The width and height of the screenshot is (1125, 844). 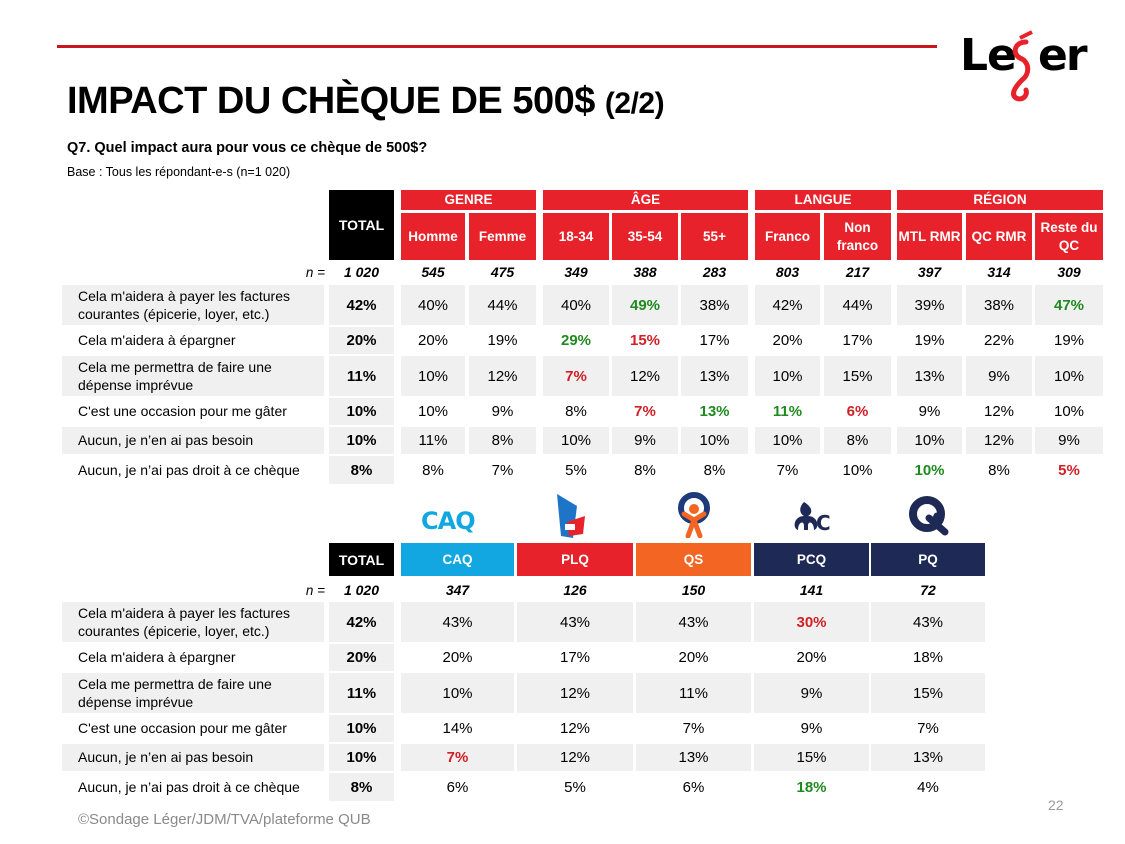 I want to click on svg-text: C, so click(x=823, y=522).